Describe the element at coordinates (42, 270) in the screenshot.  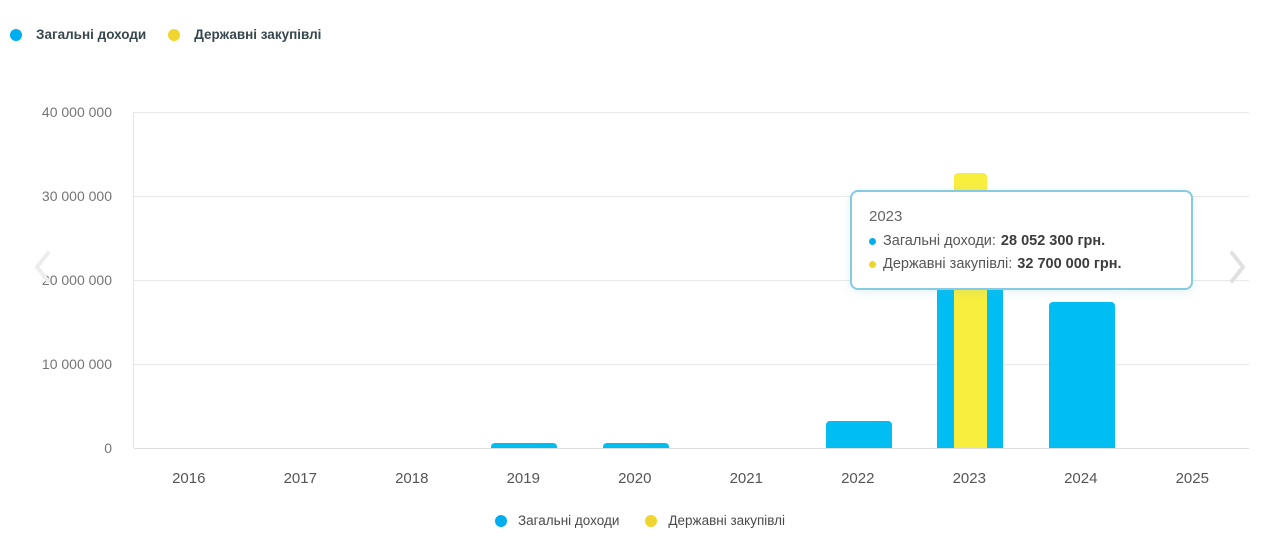
I see `chevron-left-icon` at that location.